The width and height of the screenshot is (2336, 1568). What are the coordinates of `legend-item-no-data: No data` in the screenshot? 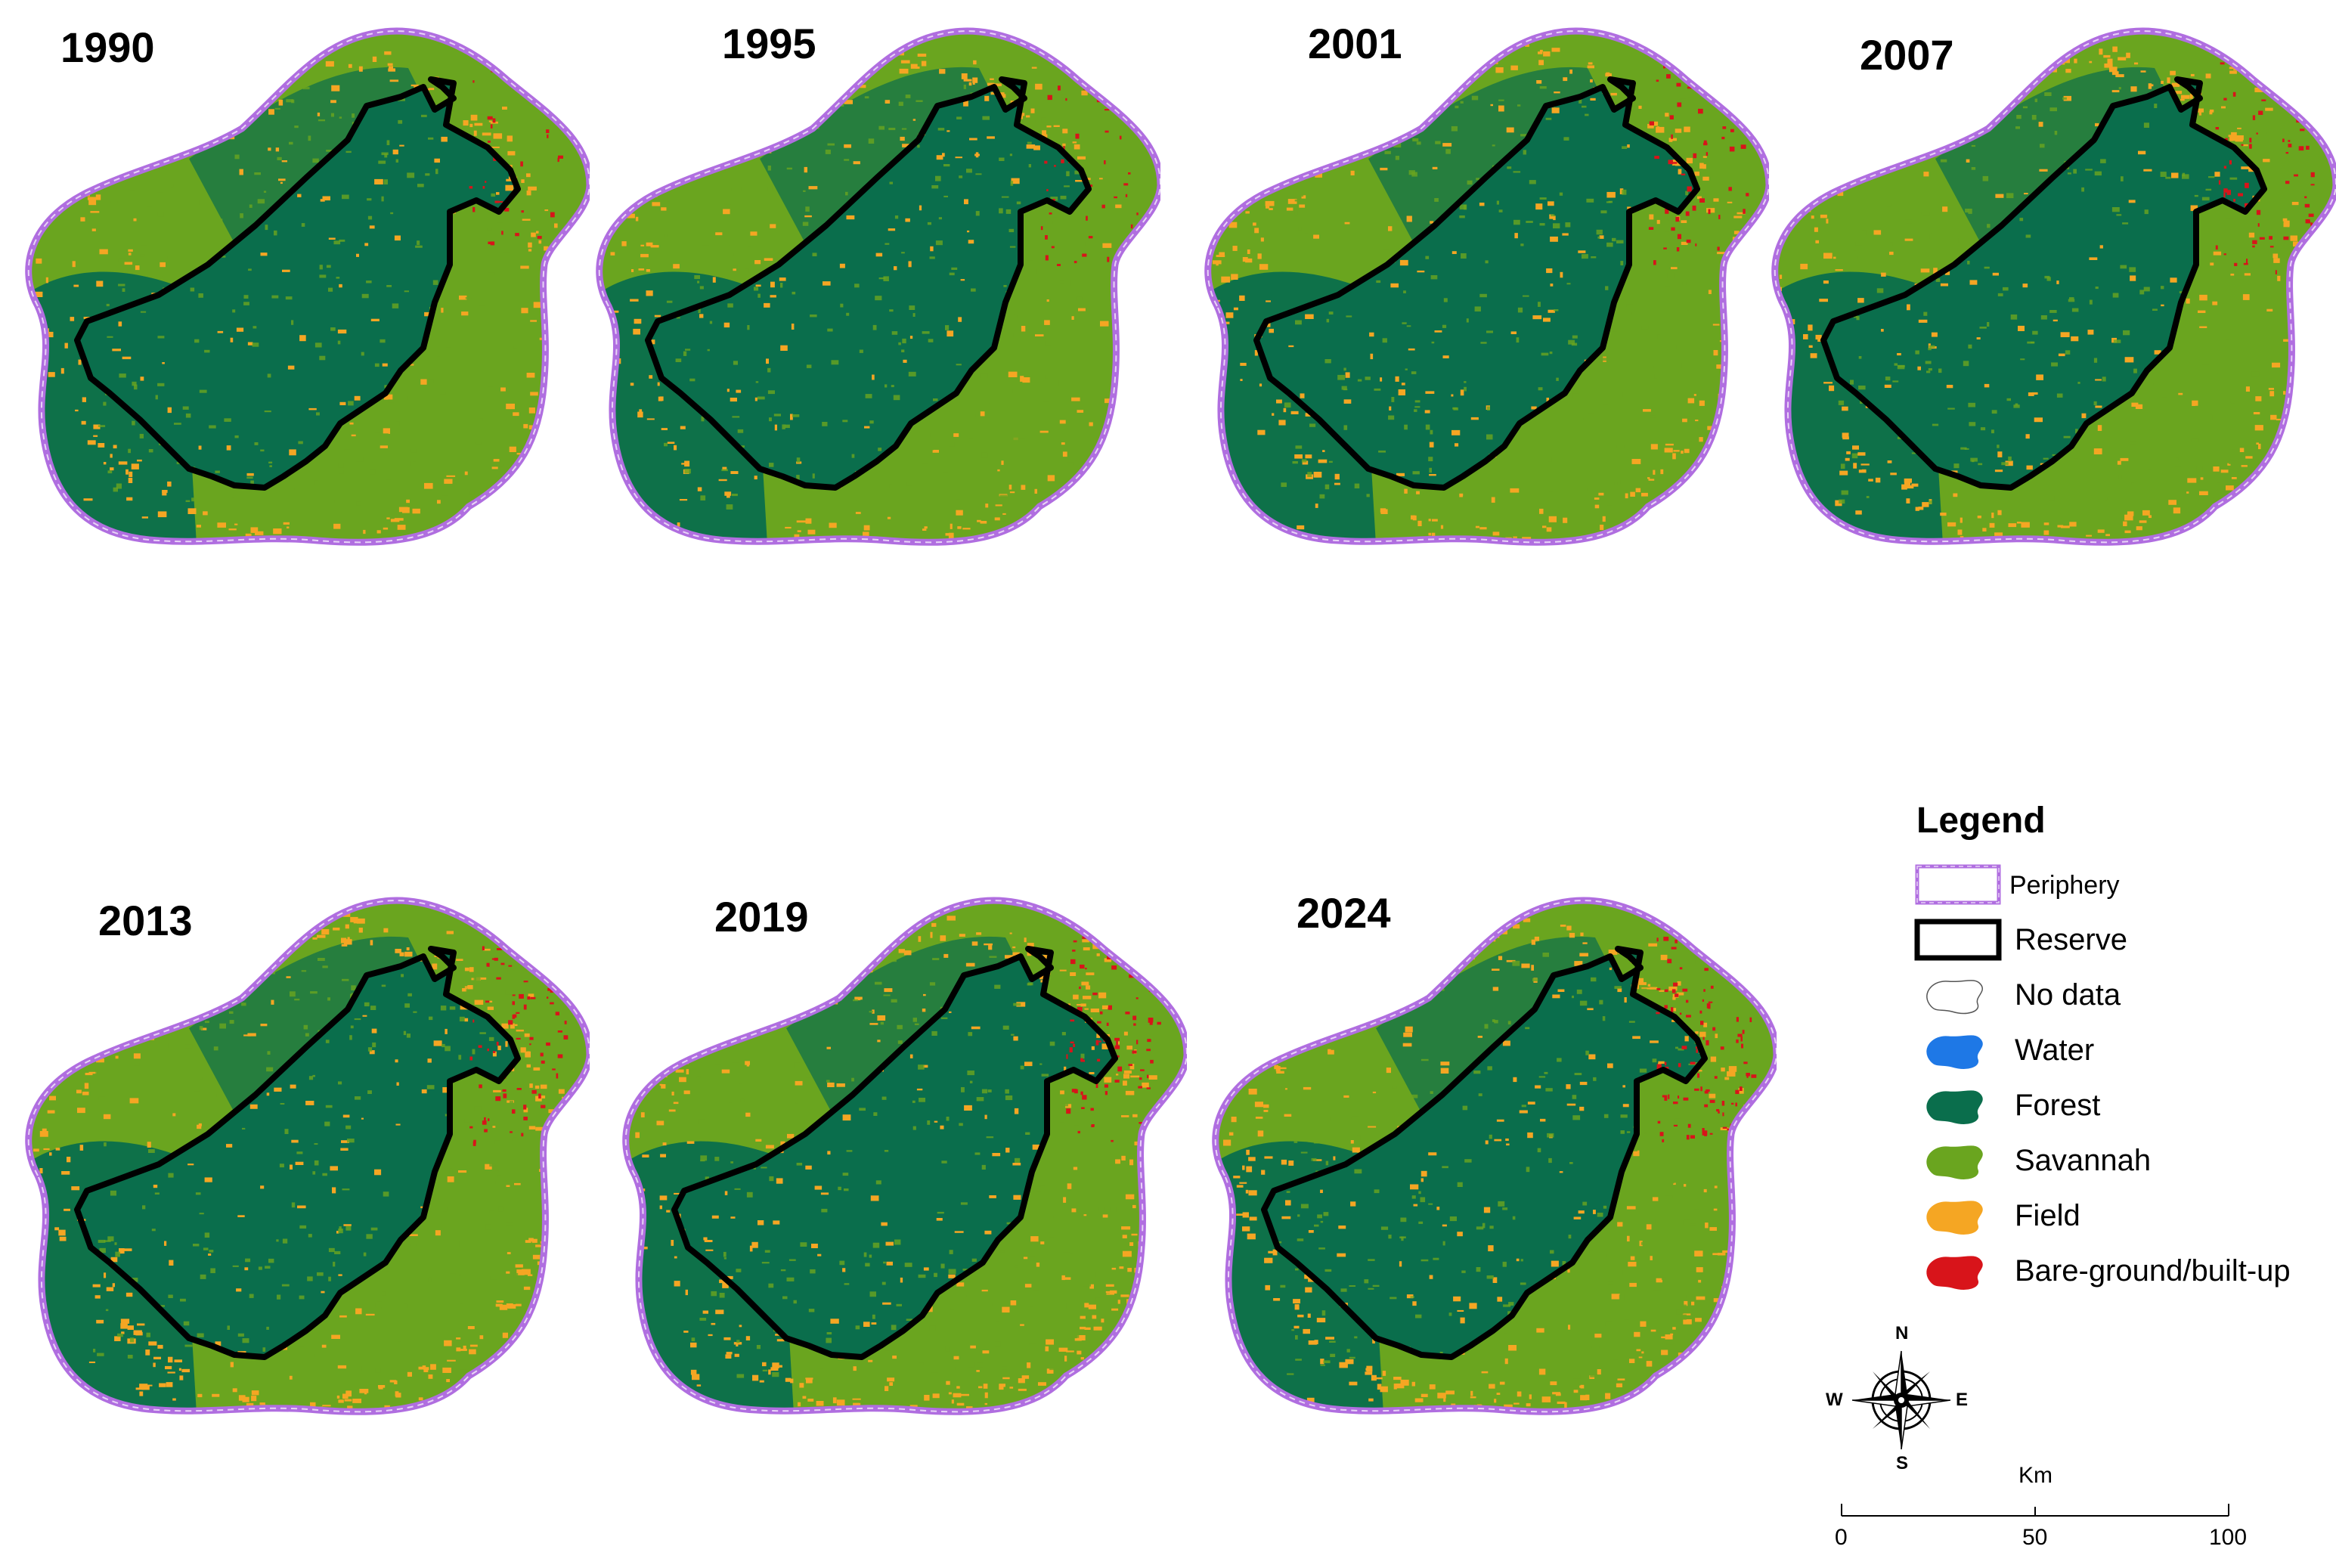 It's located at (2124, 995).